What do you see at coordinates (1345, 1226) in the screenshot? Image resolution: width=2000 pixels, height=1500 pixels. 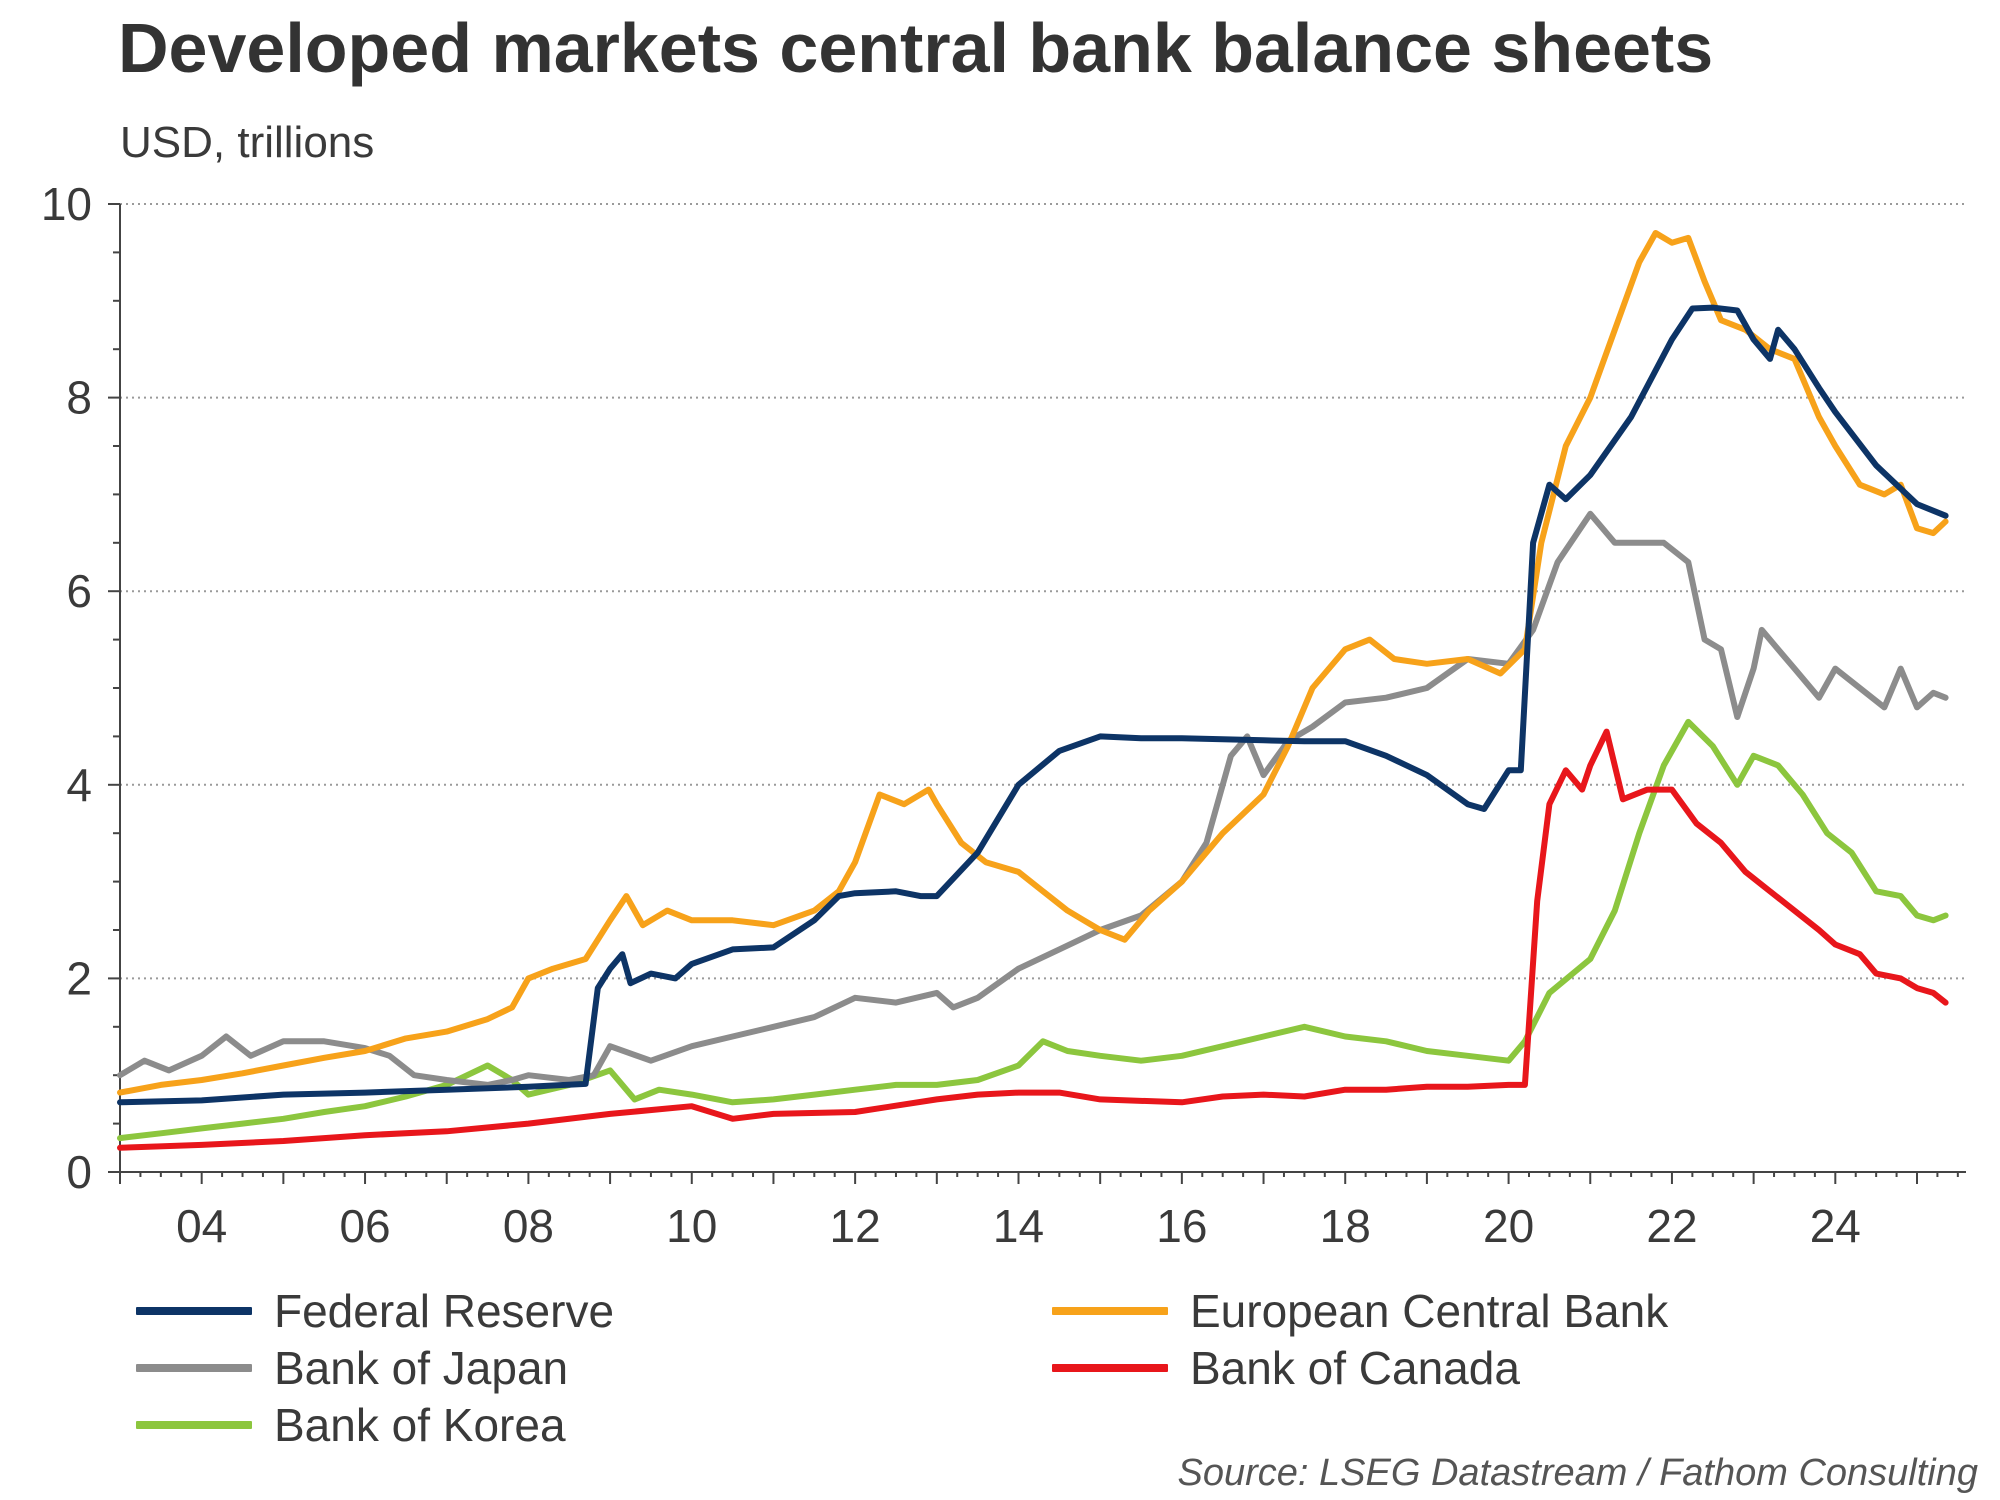 I see `x-tick-label: 18` at bounding box center [1345, 1226].